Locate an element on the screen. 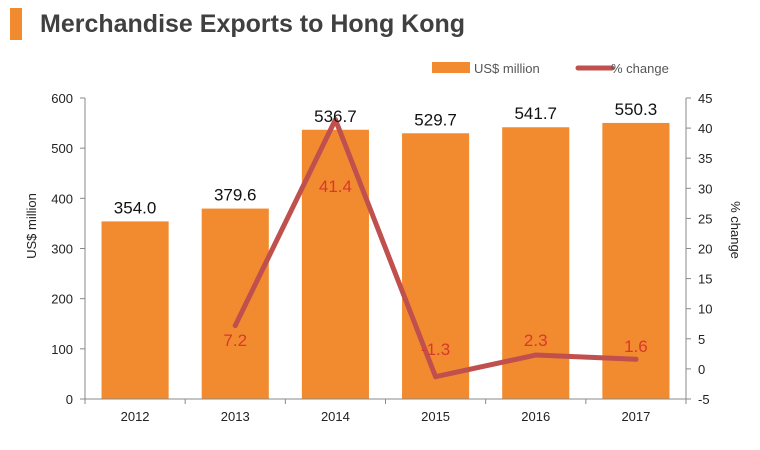  pct-point-2013 is located at coordinates (235, 326).